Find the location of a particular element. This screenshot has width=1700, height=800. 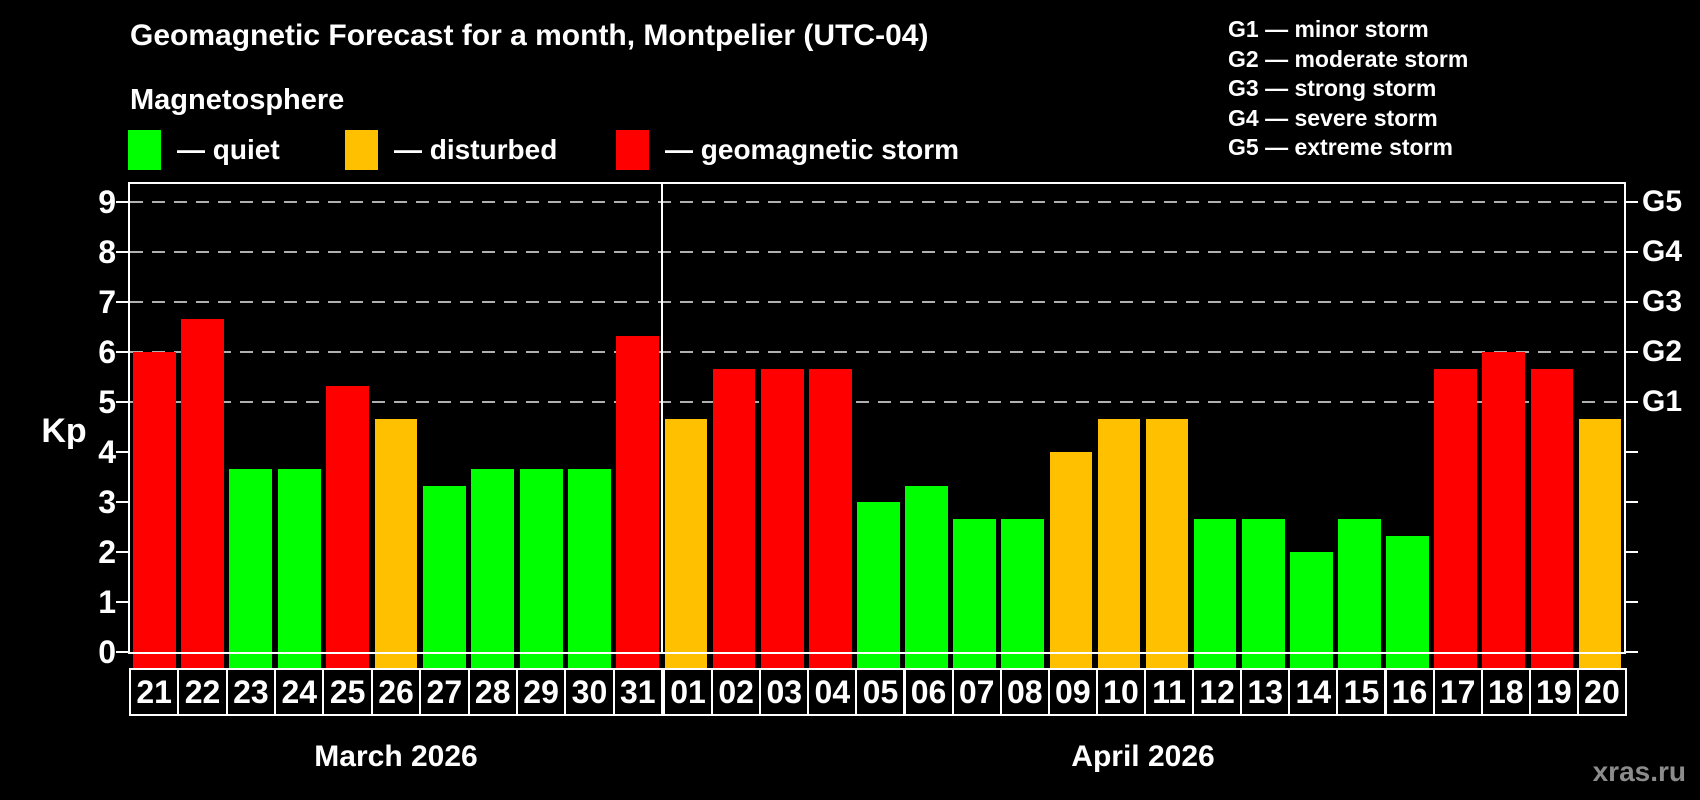

daybox-march-28: 28 is located at coordinates (492, 692).